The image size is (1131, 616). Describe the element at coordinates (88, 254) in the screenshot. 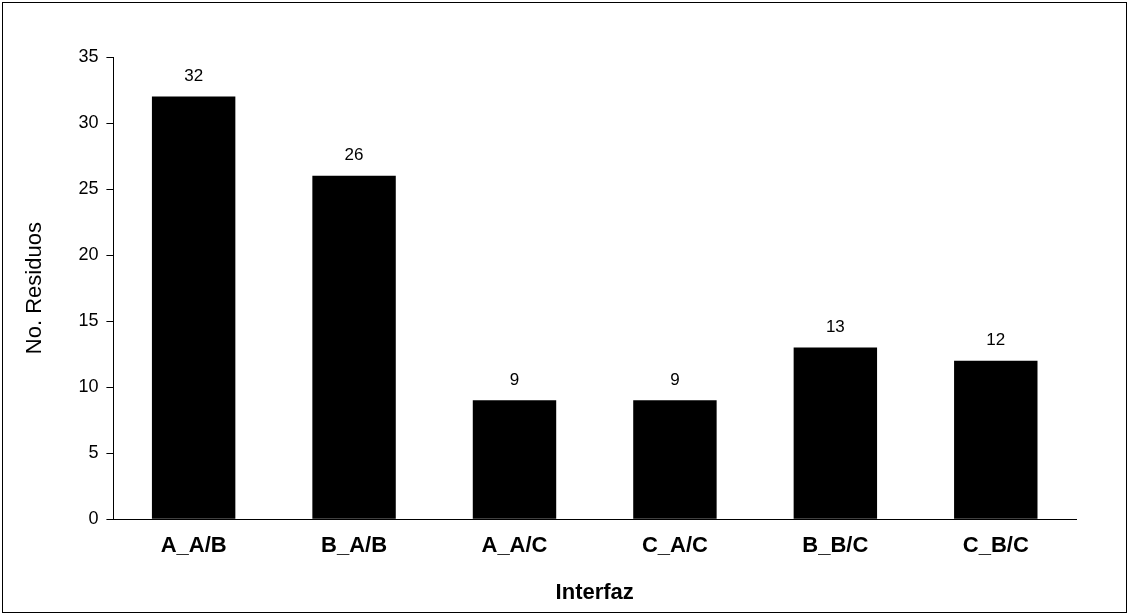

I see `y-tick-label: 20` at that location.